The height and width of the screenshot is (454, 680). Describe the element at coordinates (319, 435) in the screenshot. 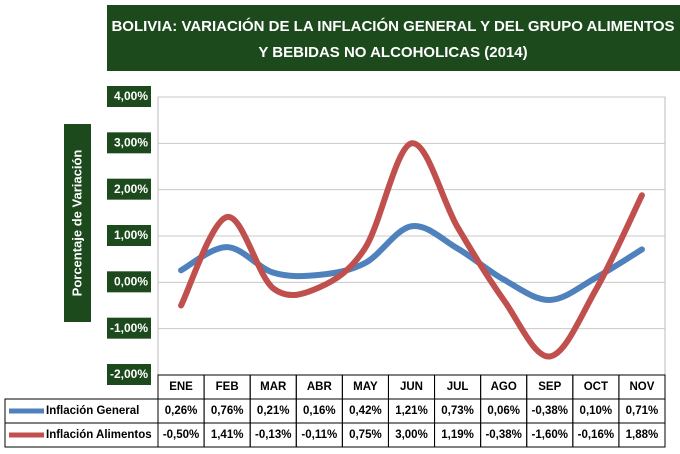

I see `data-label: -0,11%` at that location.